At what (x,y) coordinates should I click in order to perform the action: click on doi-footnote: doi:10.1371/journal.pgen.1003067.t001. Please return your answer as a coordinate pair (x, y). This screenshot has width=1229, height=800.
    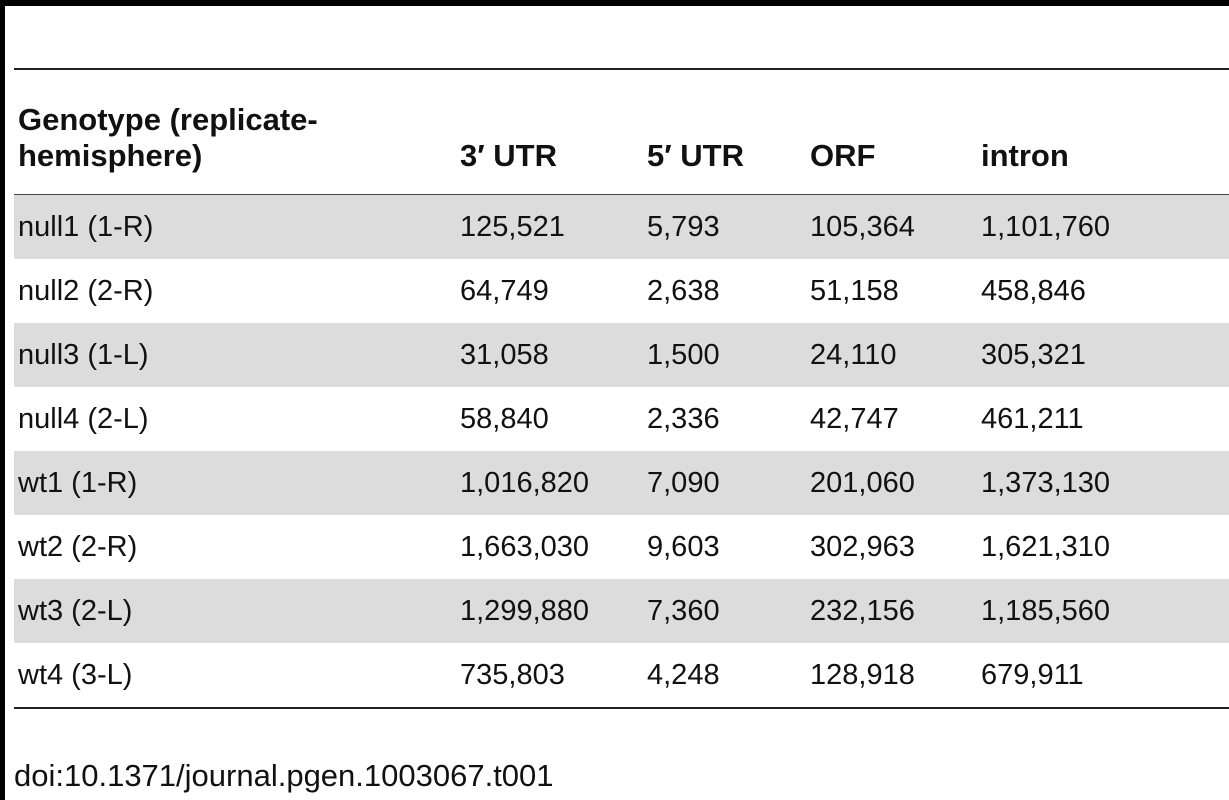
    Looking at the image, I should click on (284, 775).